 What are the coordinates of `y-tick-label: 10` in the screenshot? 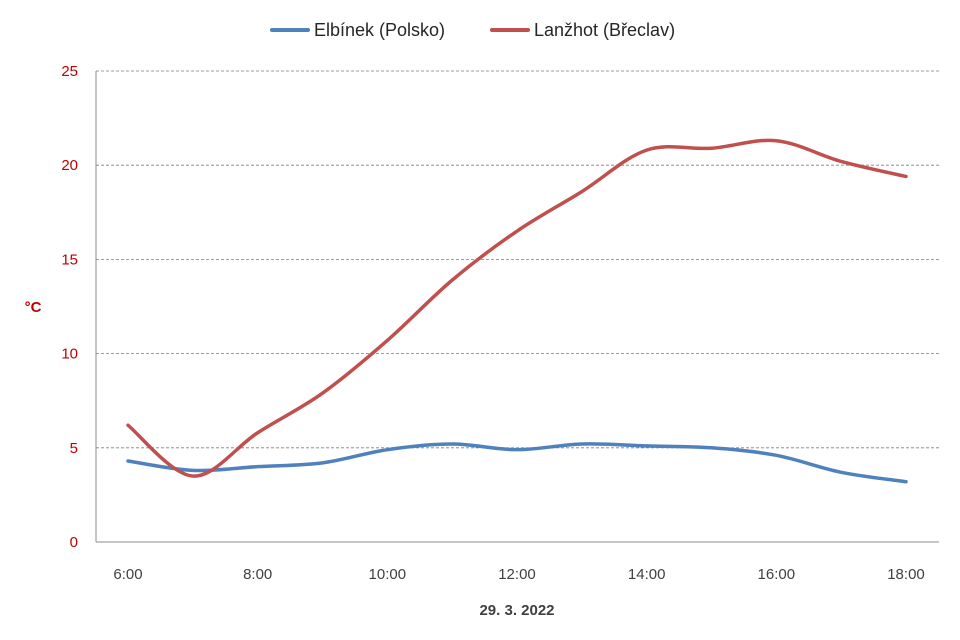 It's located at (69, 354).